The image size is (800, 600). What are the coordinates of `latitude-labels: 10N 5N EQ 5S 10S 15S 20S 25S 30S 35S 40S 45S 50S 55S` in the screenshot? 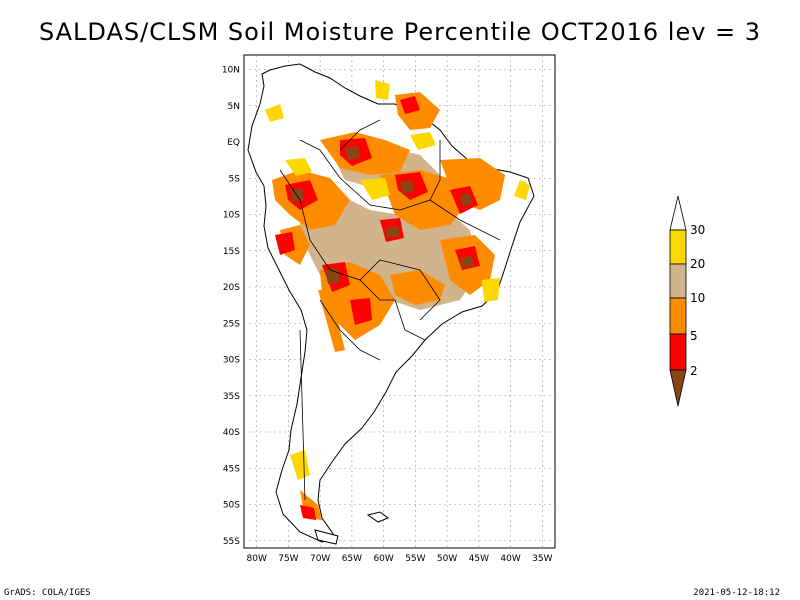 It's located at (231, 306).